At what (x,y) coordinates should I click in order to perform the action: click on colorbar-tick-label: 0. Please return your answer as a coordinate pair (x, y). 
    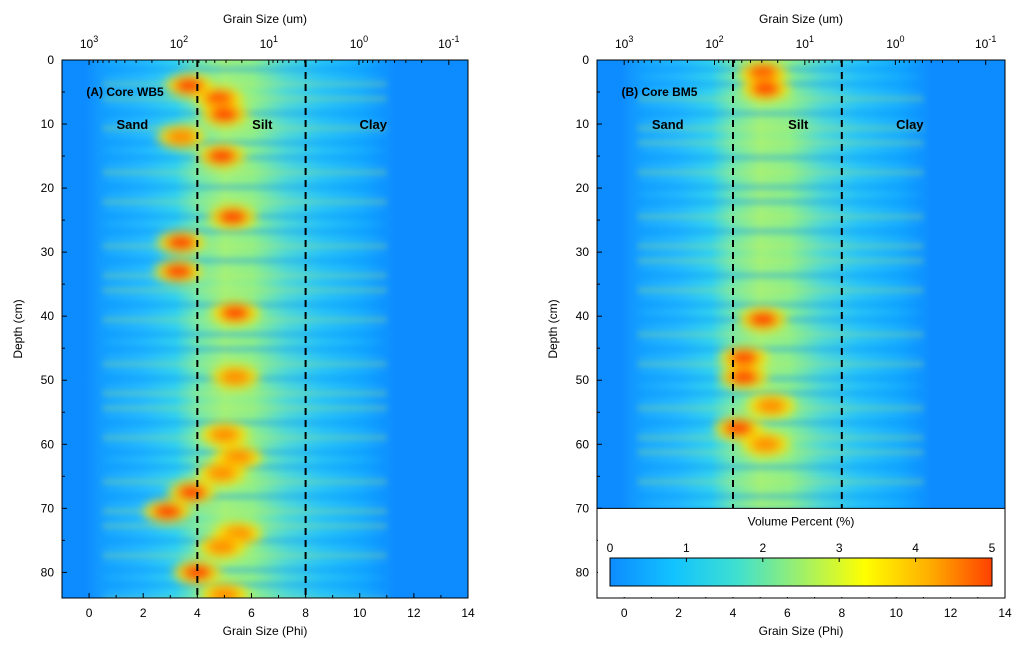
    Looking at the image, I should click on (610, 548).